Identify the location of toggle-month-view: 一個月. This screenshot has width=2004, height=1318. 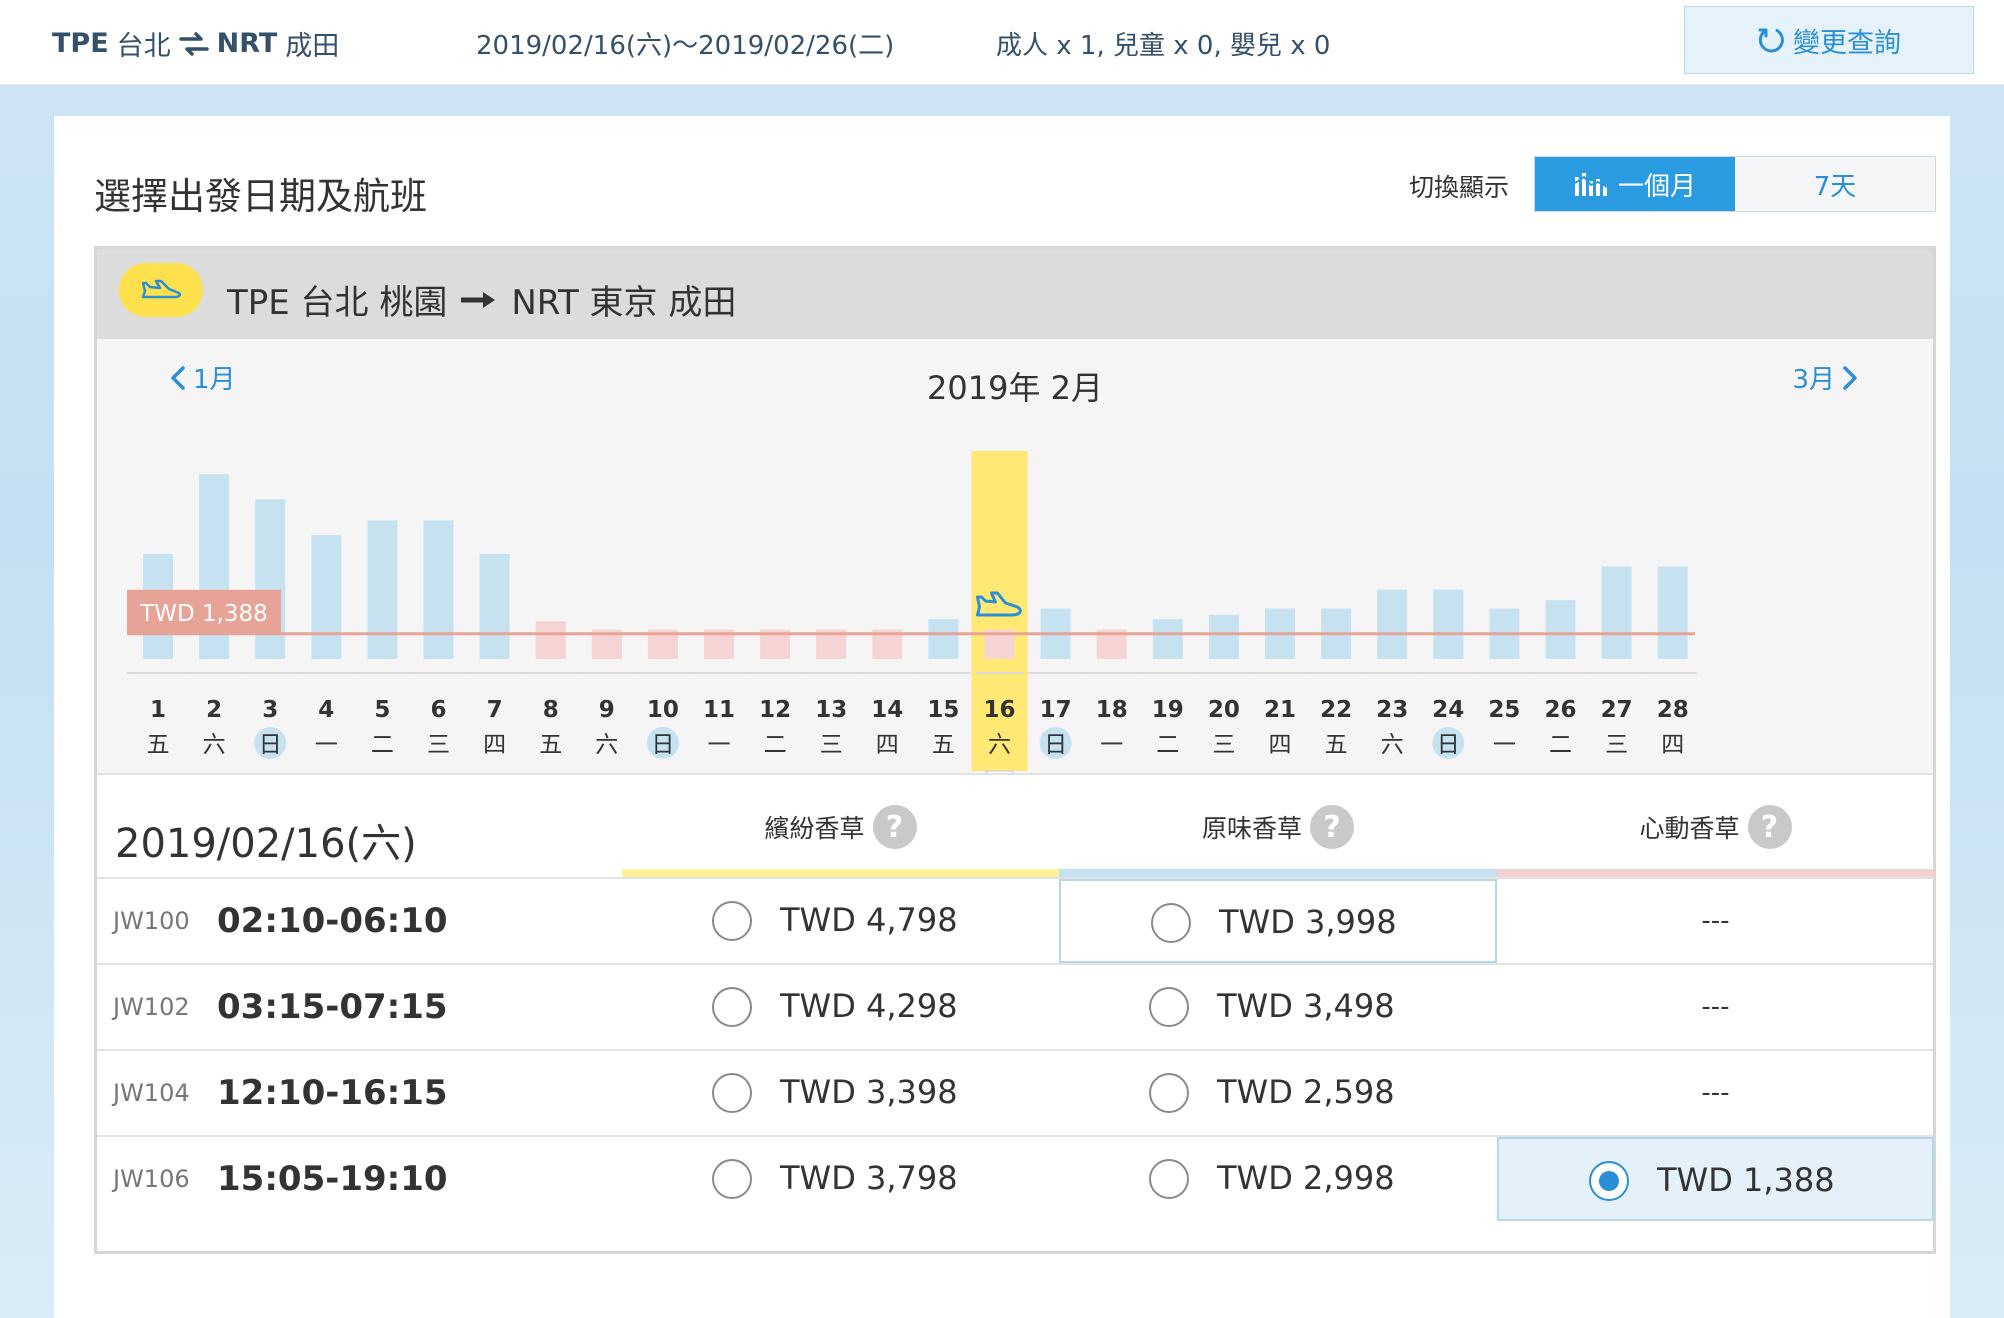
(1635, 184).